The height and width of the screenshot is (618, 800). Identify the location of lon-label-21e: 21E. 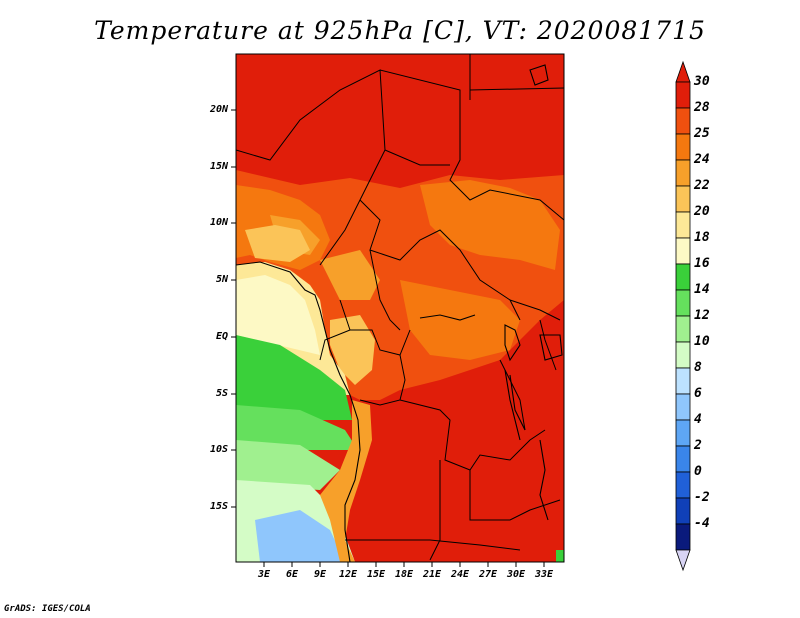
(432, 574).